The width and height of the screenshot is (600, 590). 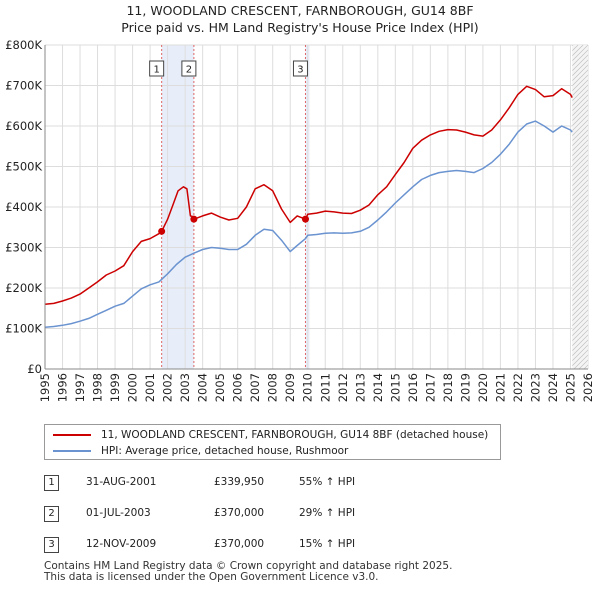 I want to click on table-row: 1 31-AUG-2001 £339,950 55% ↑ HPI, so click(x=254, y=483).